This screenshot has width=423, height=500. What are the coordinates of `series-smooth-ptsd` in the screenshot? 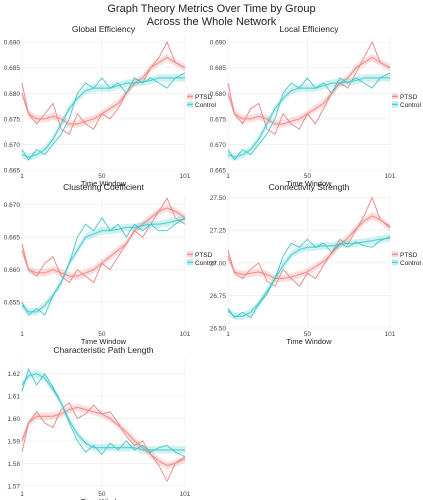 It's located at (309, 247).